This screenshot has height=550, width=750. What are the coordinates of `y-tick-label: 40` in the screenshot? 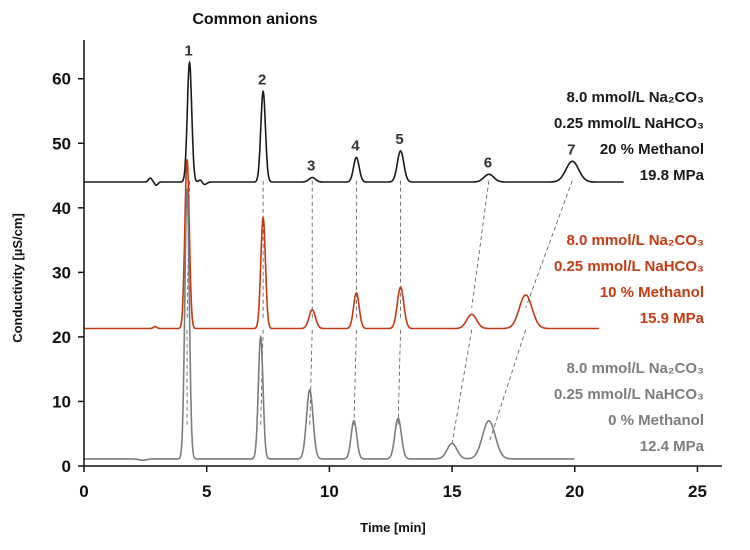 It's located at (61, 208).